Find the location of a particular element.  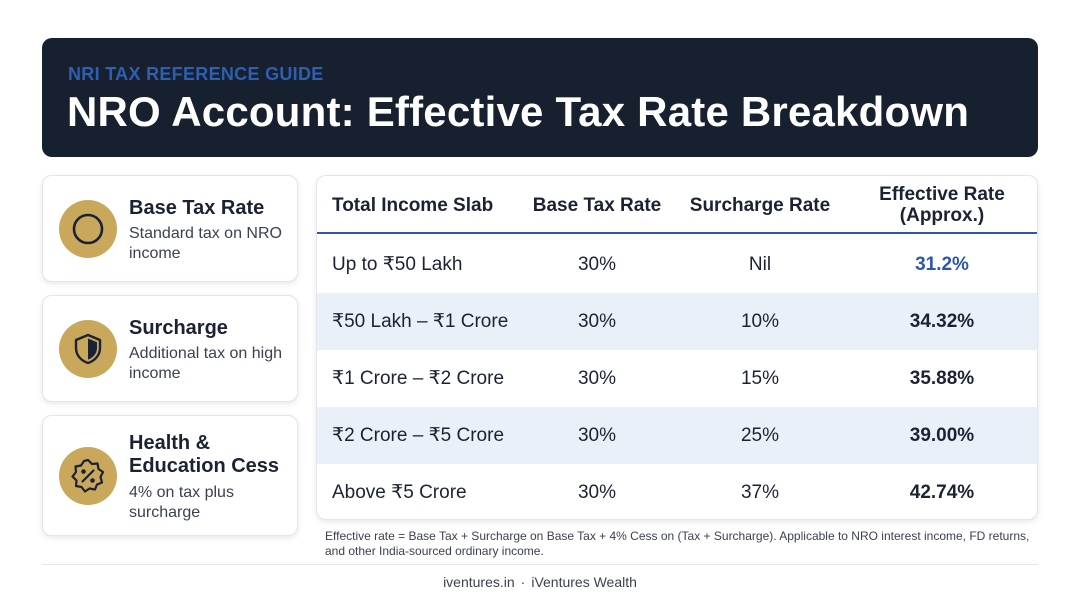

column-header-surcharge: Surcharge Rate is located at coordinates (760, 205).